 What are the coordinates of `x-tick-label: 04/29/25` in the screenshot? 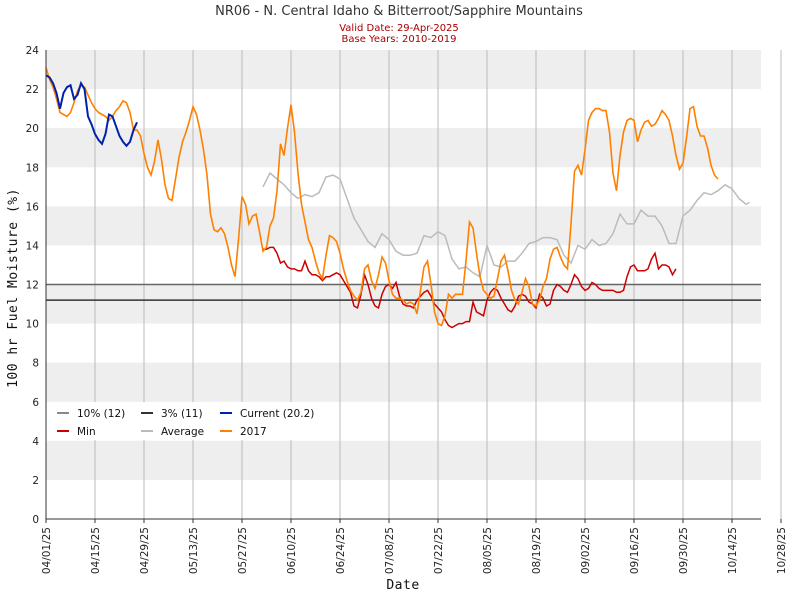 It's located at (145, 550).